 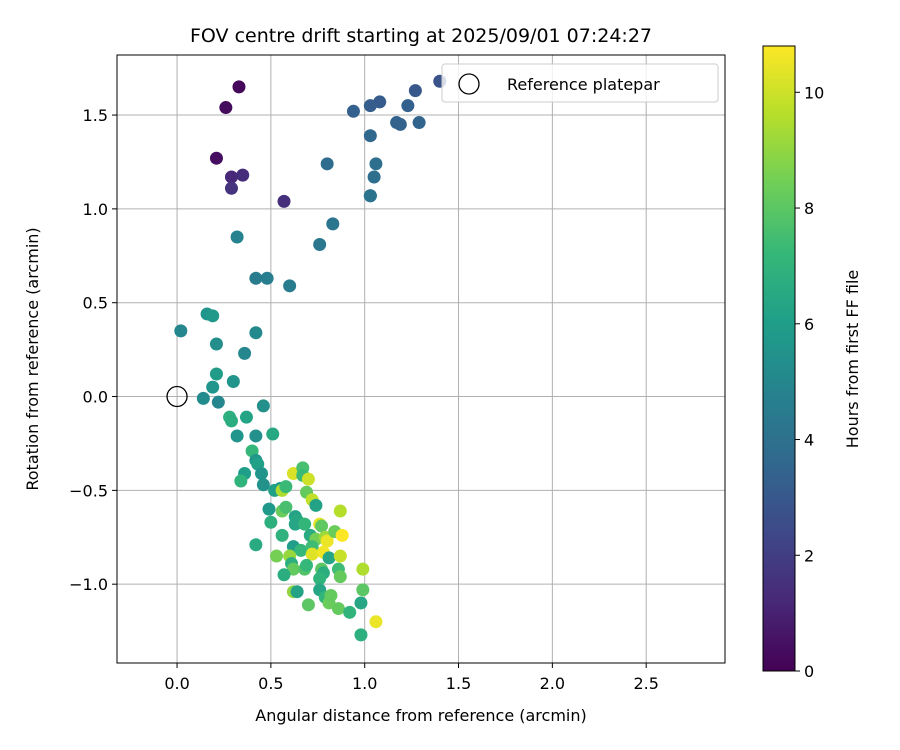 I want to click on colorbar-tick-label: 0, so click(x=809, y=671).